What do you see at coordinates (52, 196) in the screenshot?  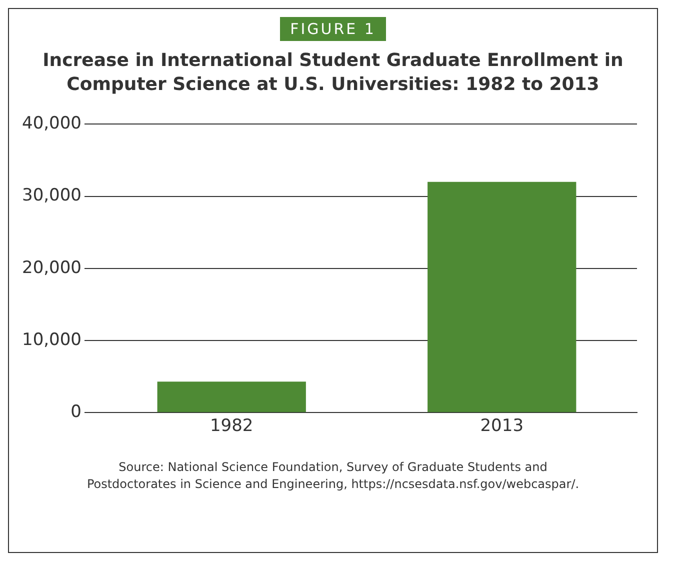 I see `y-tick-label: 30,000` at bounding box center [52, 196].